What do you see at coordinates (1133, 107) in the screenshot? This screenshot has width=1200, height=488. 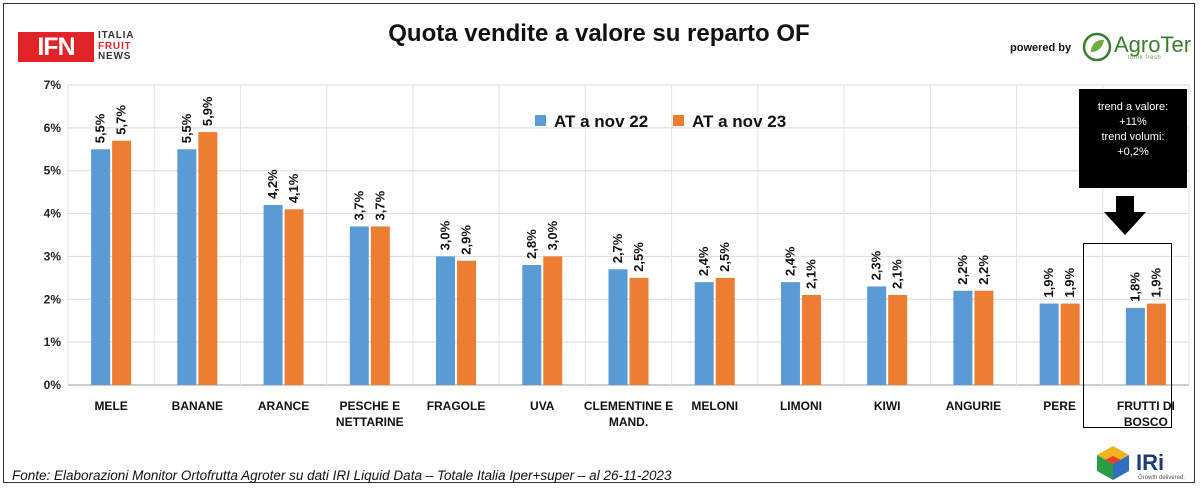 I see `trend-line: trend a valore:` at bounding box center [1133, 107].